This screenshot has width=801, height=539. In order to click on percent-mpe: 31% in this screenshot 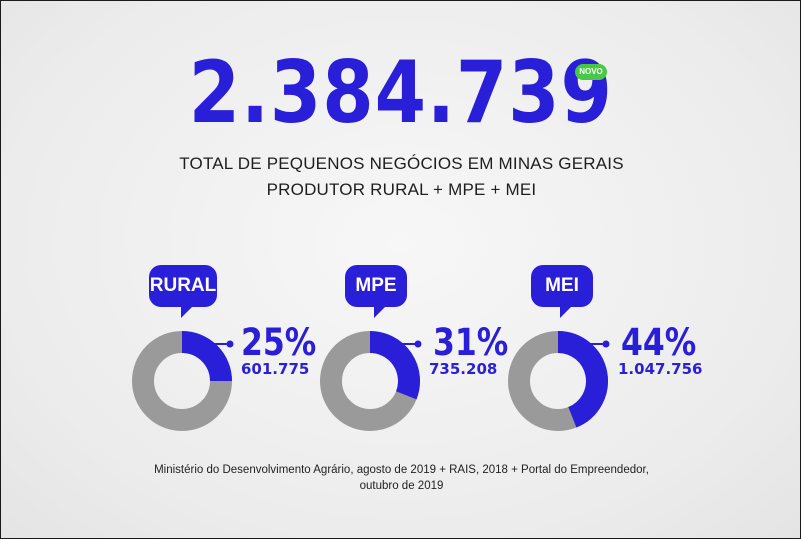, I will do `click(471, 342)`.